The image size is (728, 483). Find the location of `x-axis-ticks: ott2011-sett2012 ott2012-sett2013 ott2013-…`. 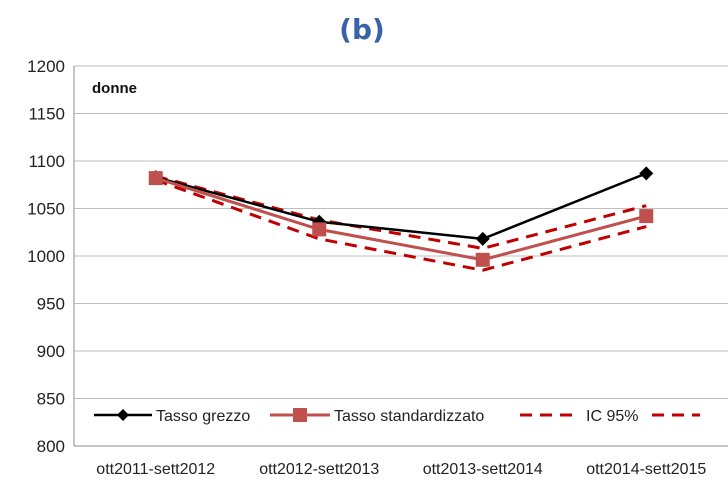

x-axis-ticks: ott2011-sett2012 ott2012-sett2013 ott2013-… is located at coordinates (401, 469).